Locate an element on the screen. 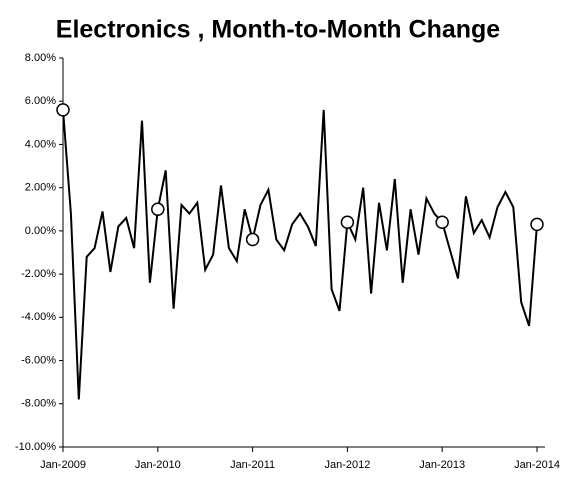 This screenshot has width=575, height=480. y-tick-label: -10.00% is located at coordinates (35, 447).